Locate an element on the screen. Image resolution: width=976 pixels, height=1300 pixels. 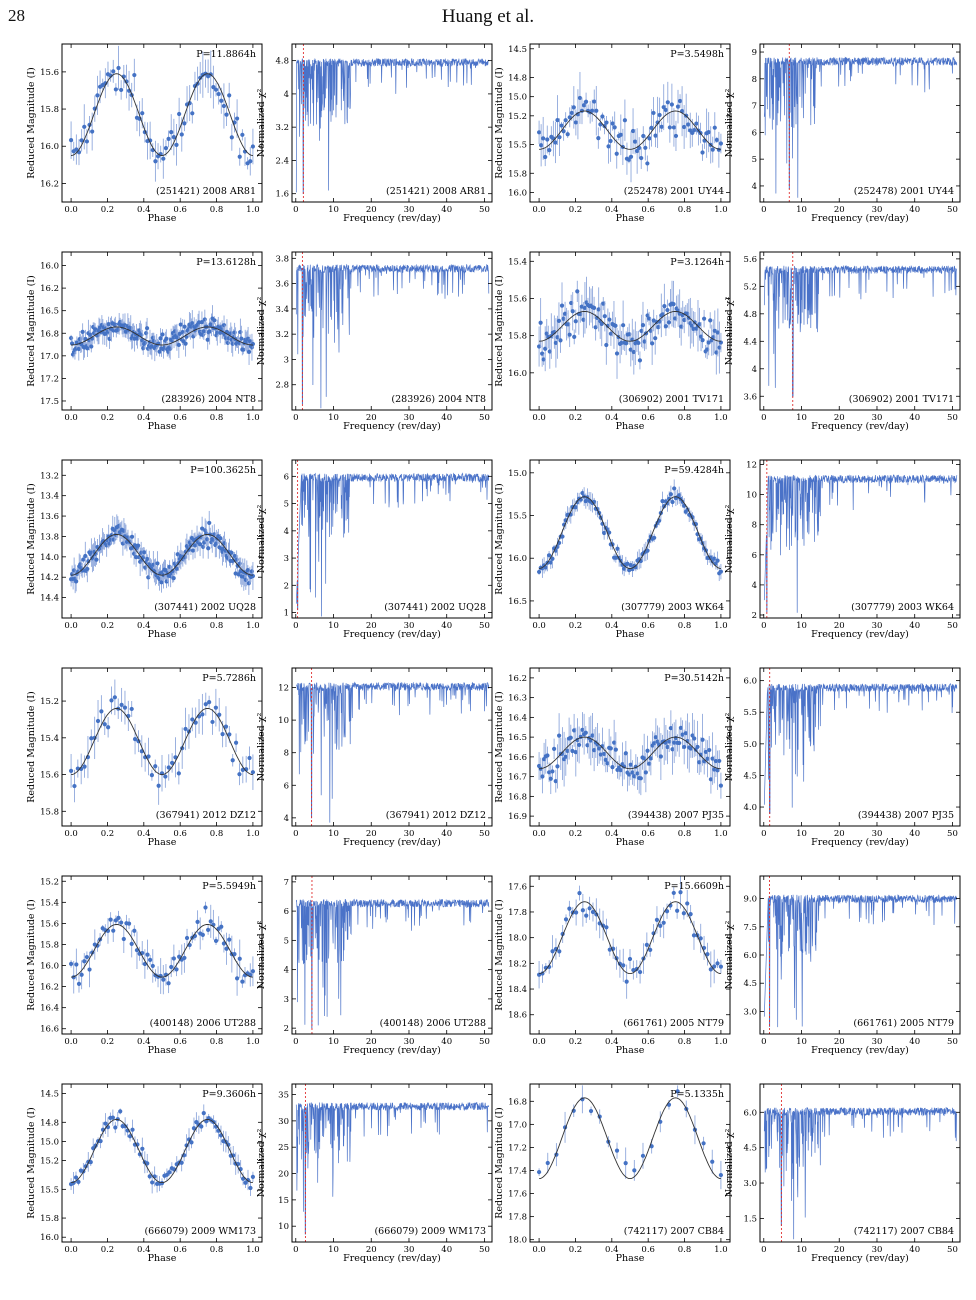
y-tick-label: 3.6 is located at coordinates (750, 397).